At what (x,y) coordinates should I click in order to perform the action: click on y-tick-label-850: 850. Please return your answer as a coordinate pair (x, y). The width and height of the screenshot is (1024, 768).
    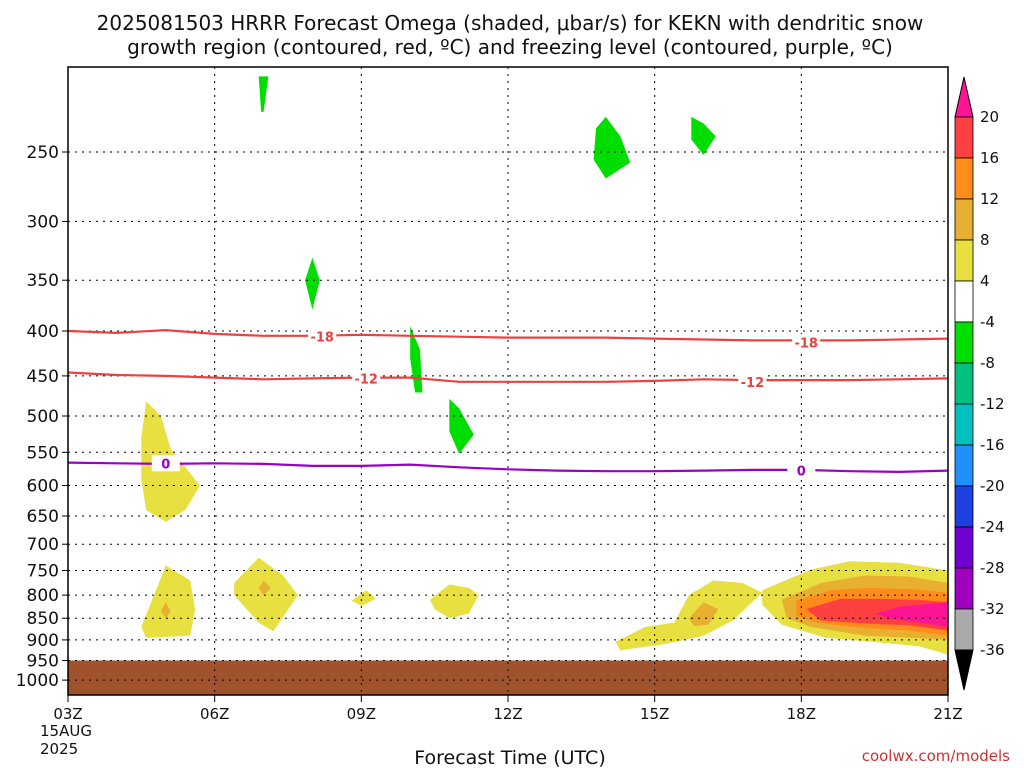
    Looking at the image, I should click on (43, 619).